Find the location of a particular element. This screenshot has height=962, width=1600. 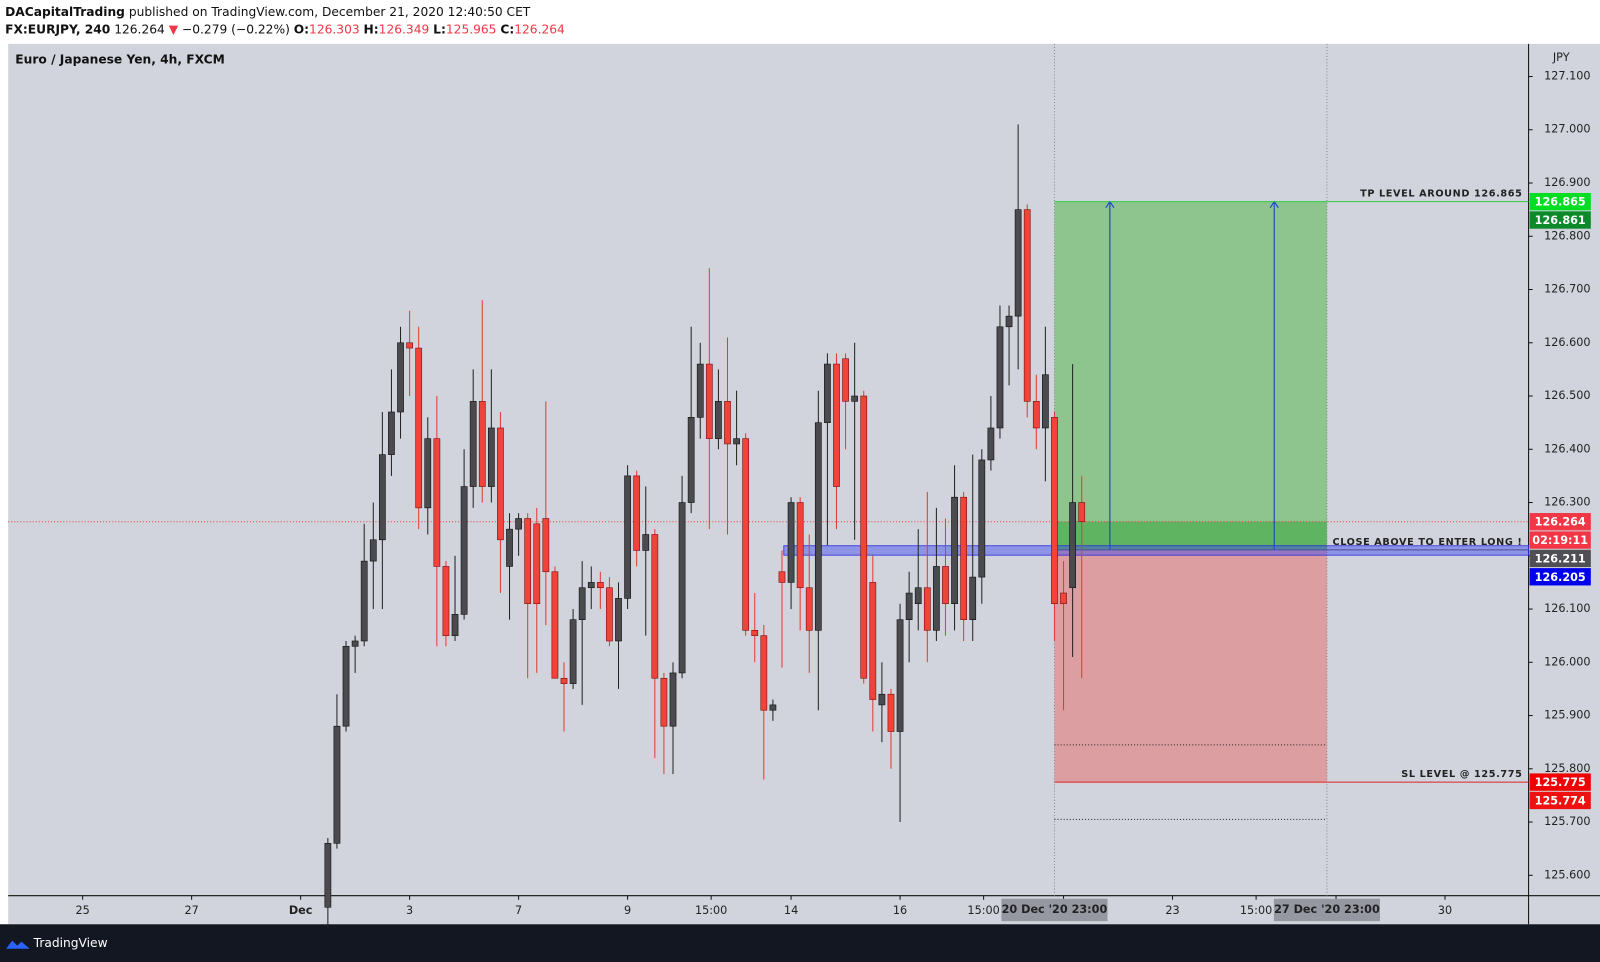

ohlc-value: 125.965 is located at coordinates (471, 29).